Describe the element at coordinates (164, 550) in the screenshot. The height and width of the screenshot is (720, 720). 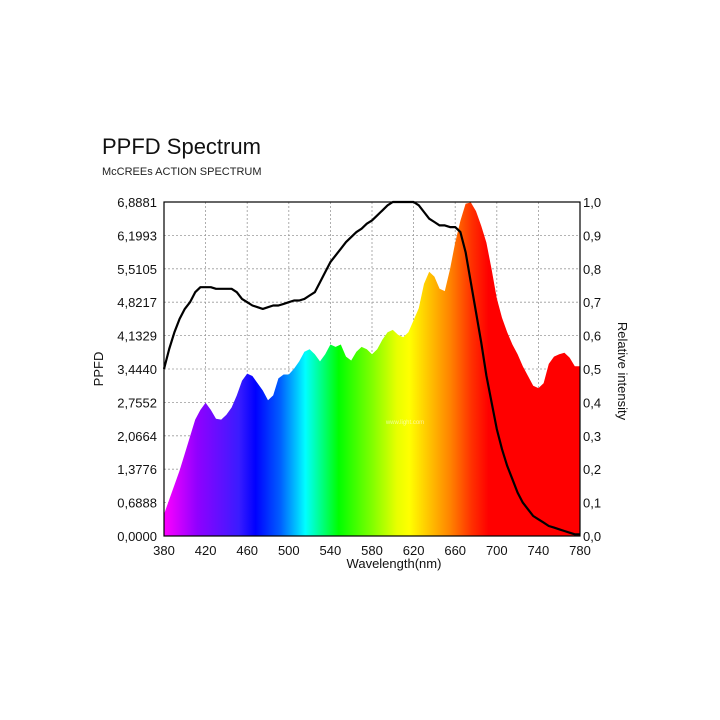
I see `x-tick-label: 380` at that location.